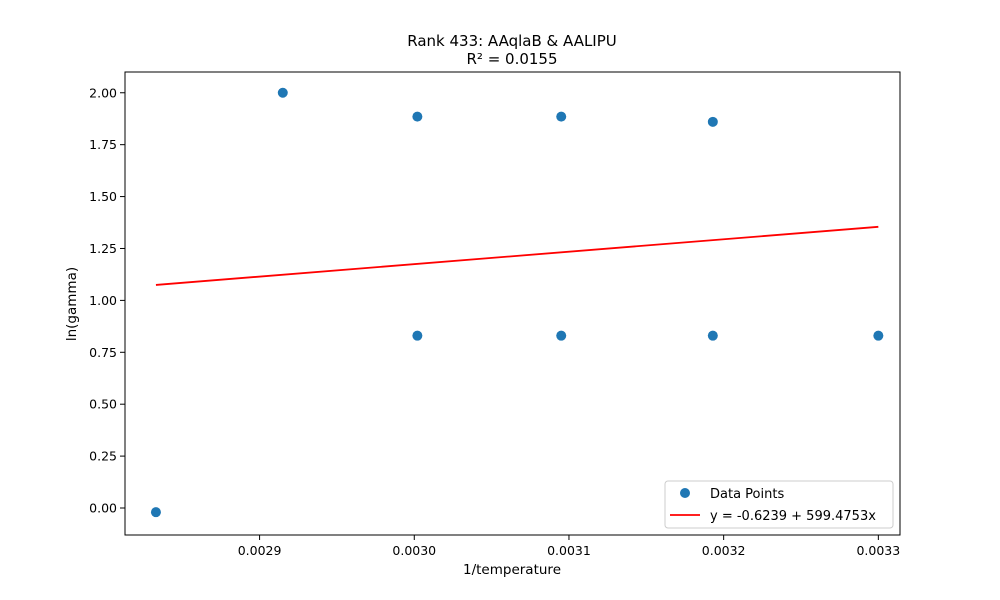  What do you see at coordinates (512, 570) in the screenshot?
I see `x-axis-label: 1/temperature` at bounding box center [512, 570].